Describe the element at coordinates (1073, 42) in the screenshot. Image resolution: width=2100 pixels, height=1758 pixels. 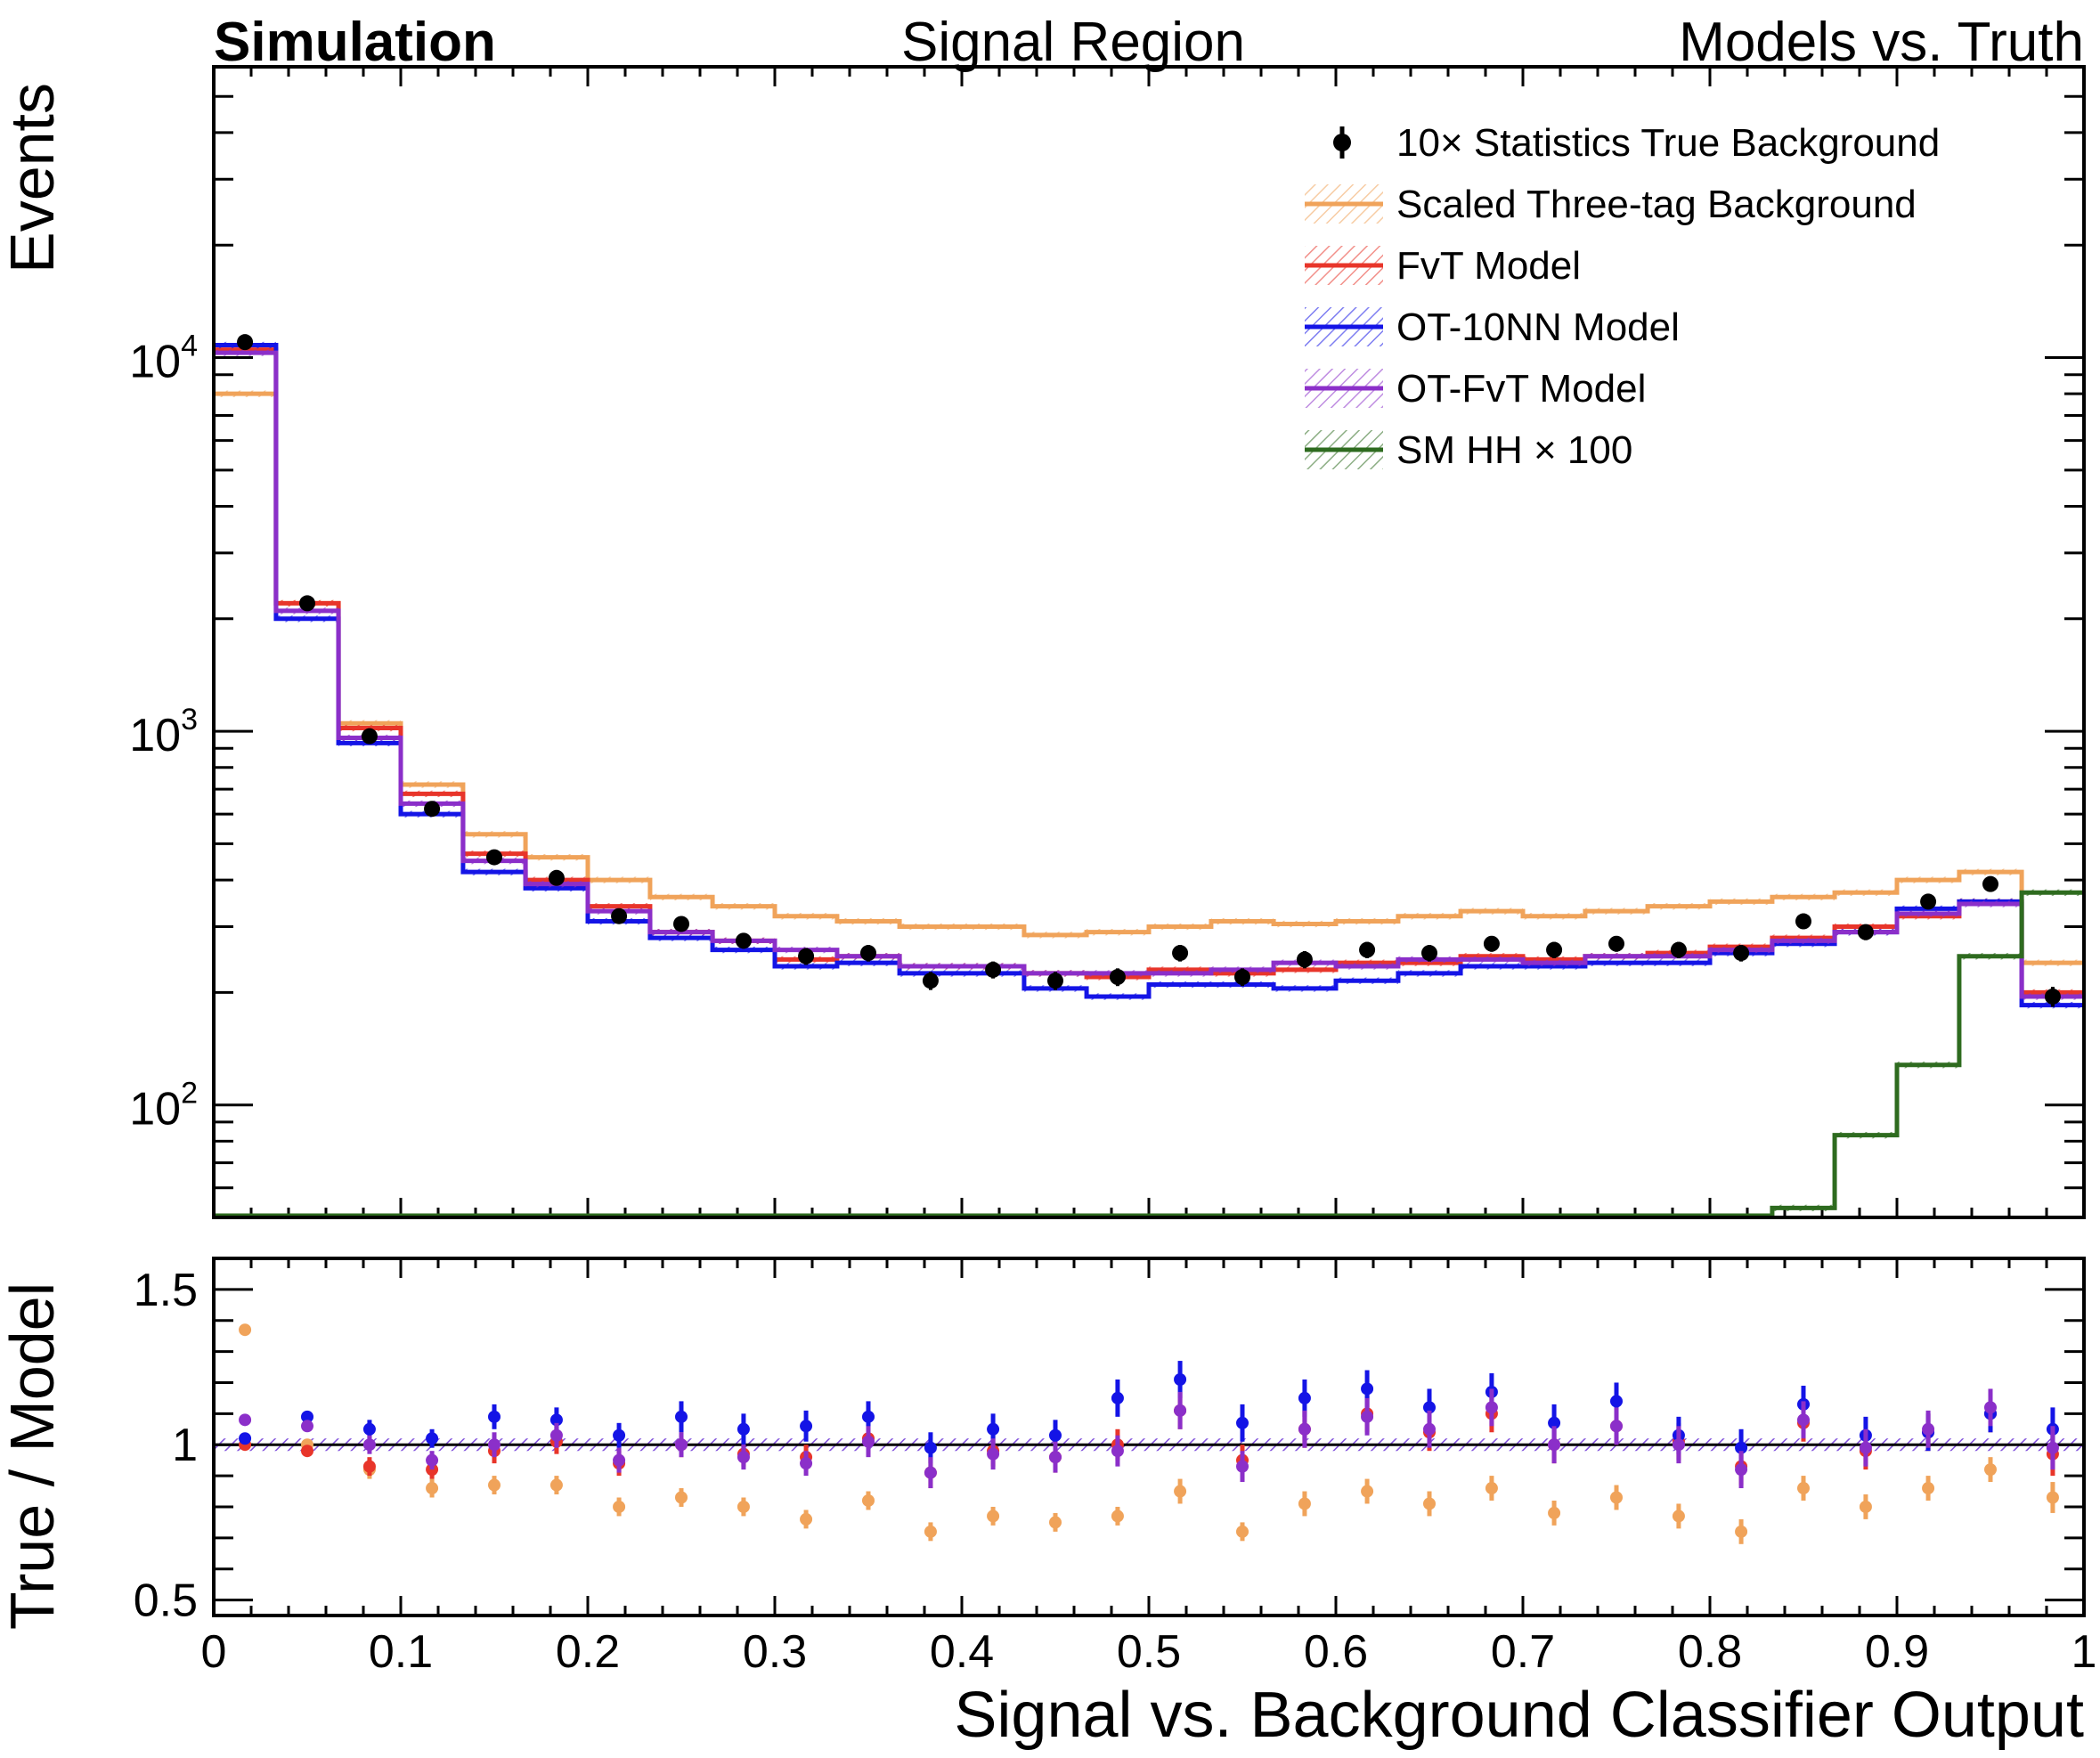
I see `header-signal-region: Signal Region` at that location.